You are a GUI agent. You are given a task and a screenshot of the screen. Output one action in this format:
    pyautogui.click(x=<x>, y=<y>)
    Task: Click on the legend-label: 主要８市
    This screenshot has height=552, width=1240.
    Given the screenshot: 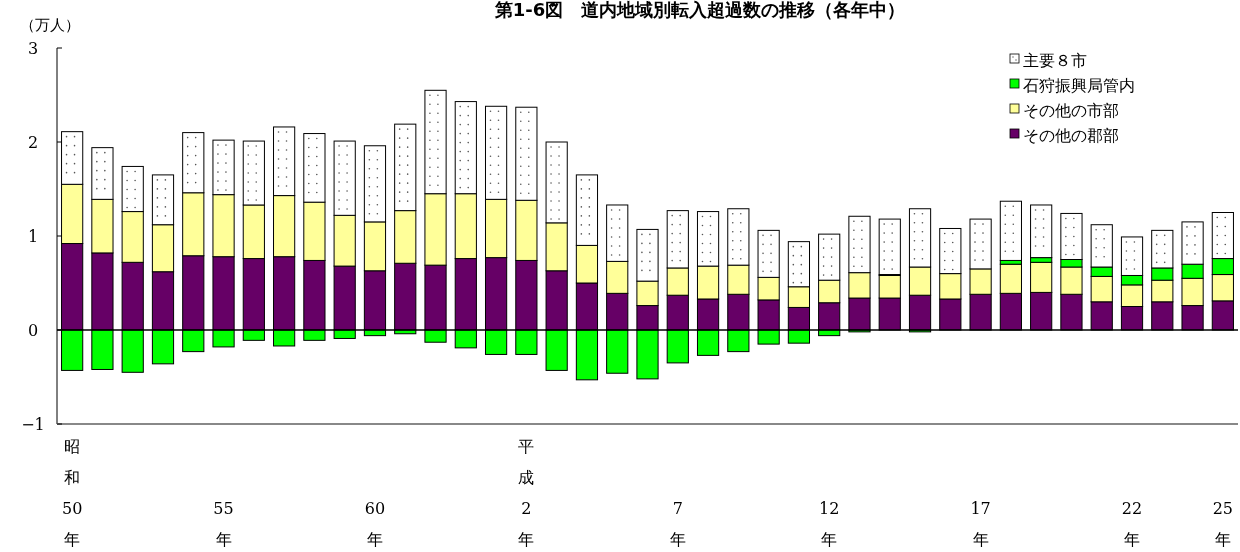 What is the action you would take?
    pyautogui.click(x=1055, y=60)
    